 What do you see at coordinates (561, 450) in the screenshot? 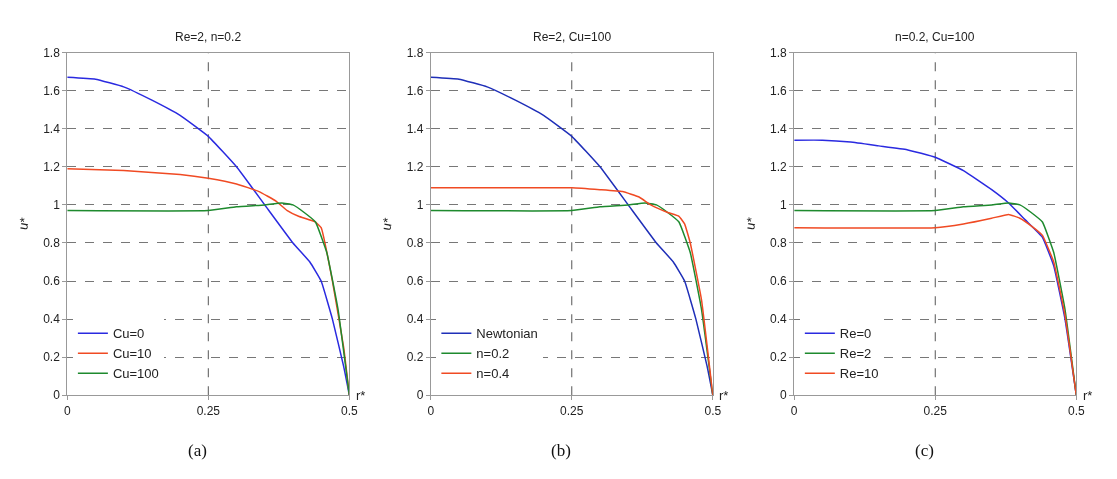
I see `text: (b)` at bounding box center [561, 450].